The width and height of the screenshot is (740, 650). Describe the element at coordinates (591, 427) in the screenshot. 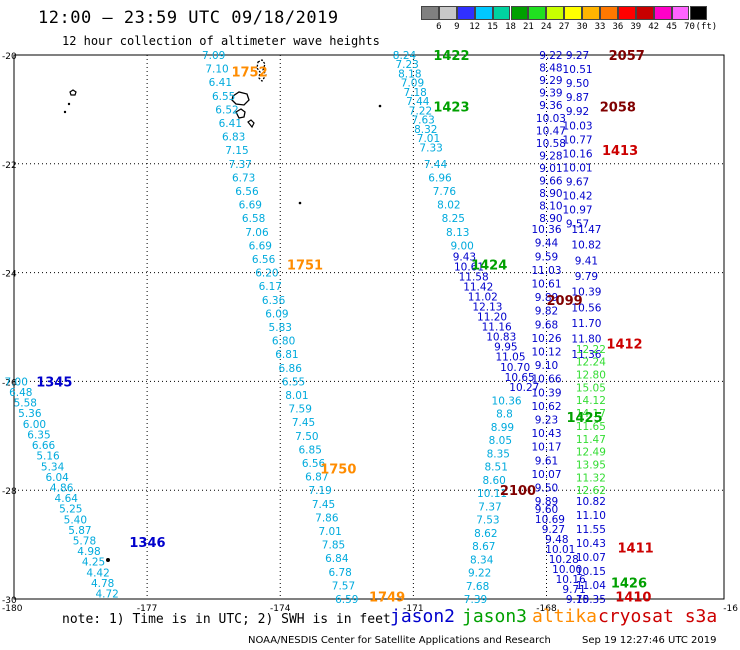

I see `wave-height-value: 11.65` at that location.